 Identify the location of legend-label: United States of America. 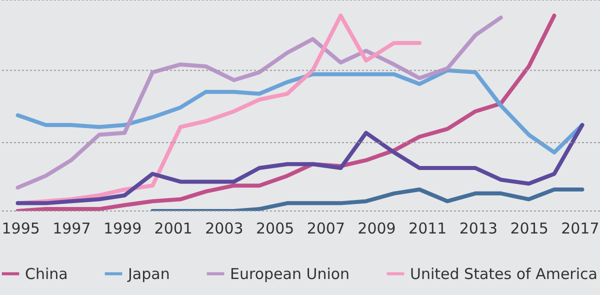
(504, 273).